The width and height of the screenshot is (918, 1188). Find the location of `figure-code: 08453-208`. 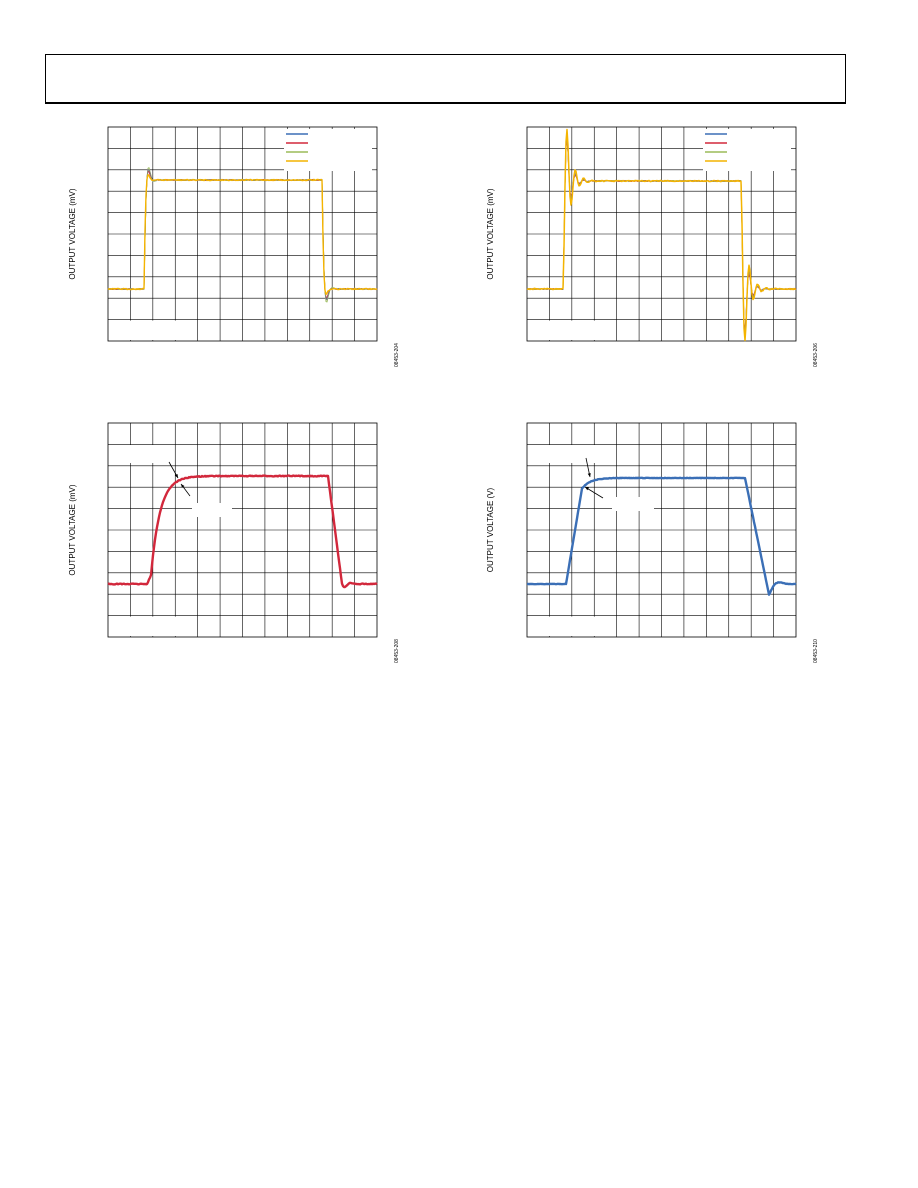

figure-code: 08453-208 is located at coordinates (397, 651).